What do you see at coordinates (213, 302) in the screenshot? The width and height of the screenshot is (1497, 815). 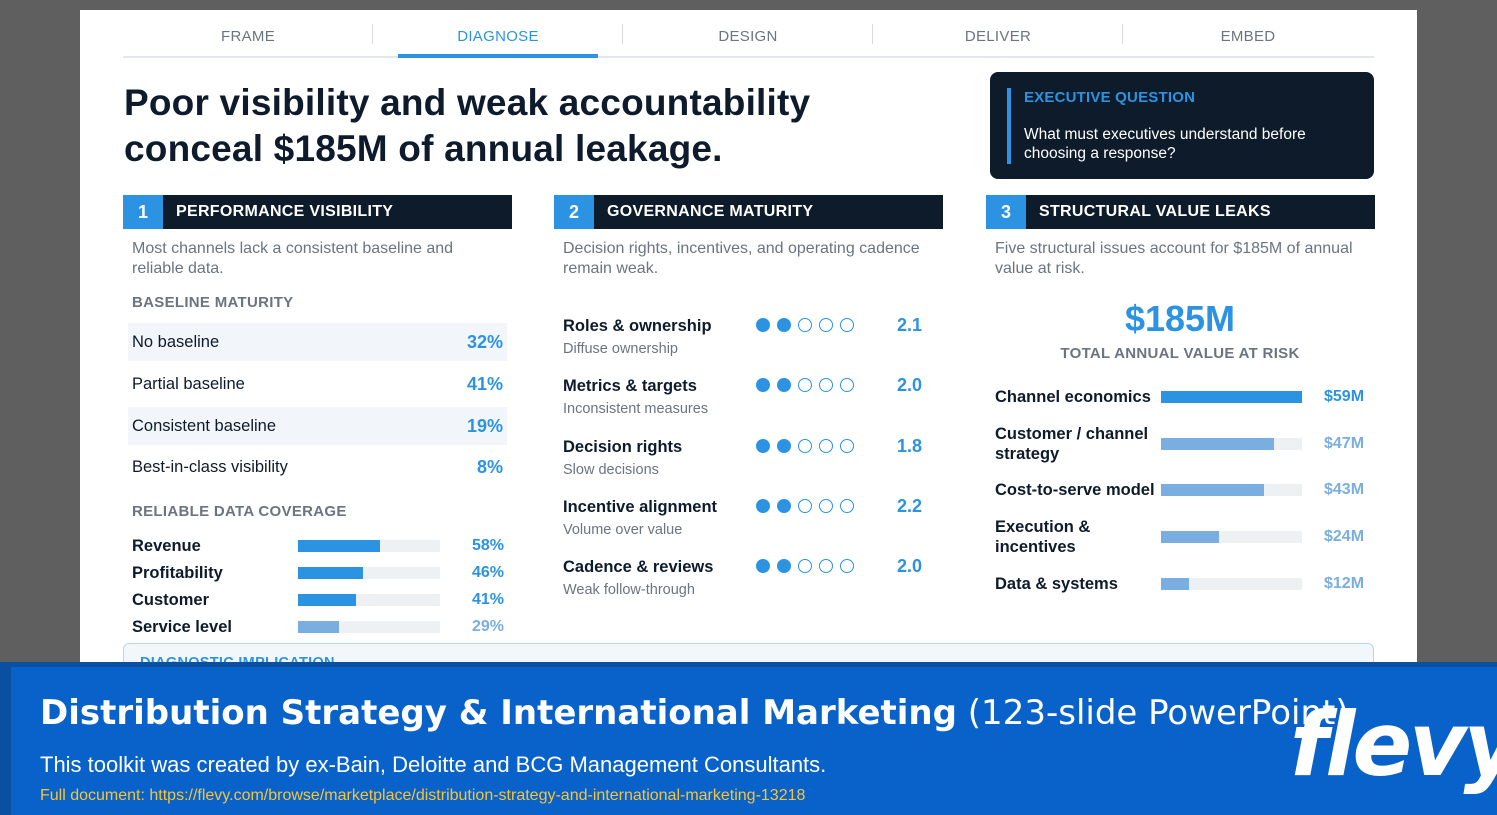 I see `baseline-maturity-label: BASELINE MATURITY` at bounding box center [213, 302].